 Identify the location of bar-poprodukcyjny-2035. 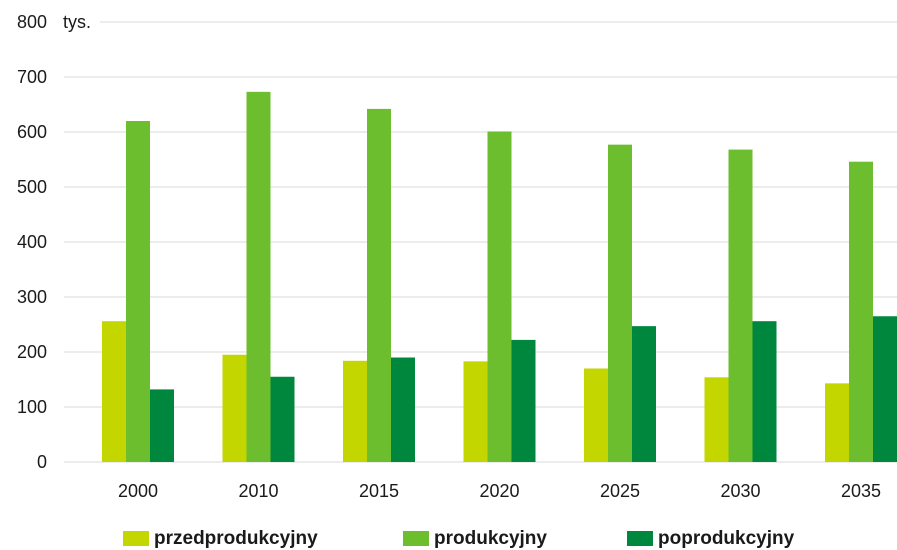
(885, 389).